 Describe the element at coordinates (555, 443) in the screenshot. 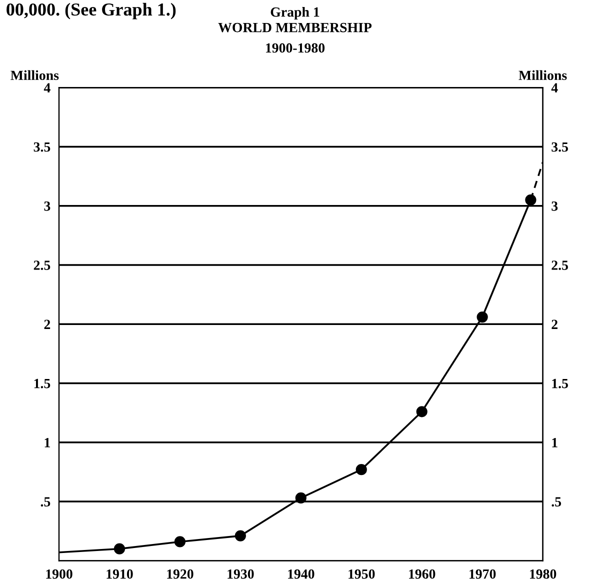

I see `y2-tick-label: 1` at that location.